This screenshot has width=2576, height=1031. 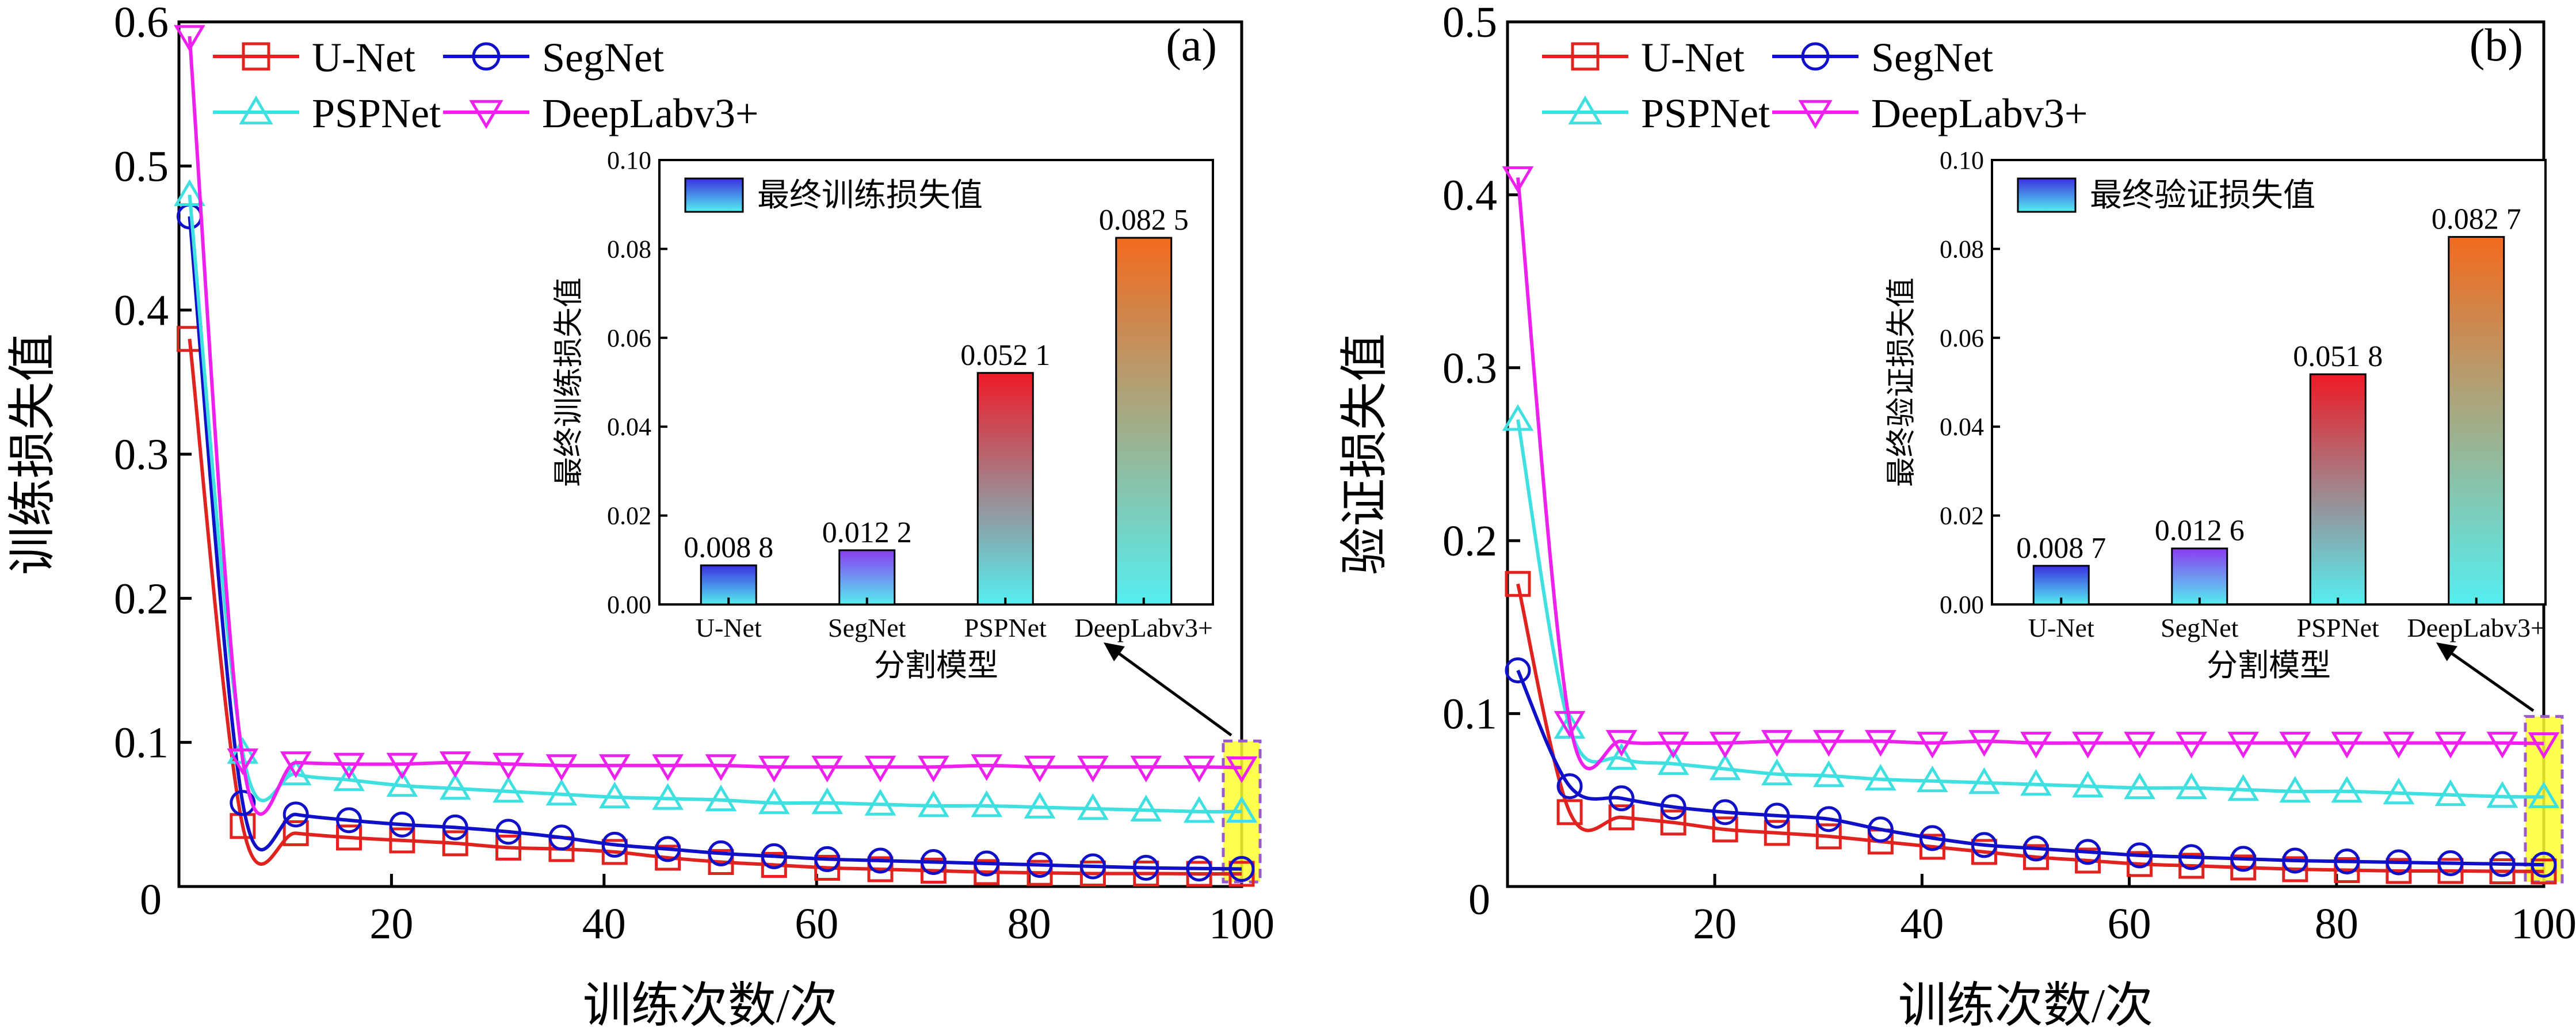 I want to click on final-epoch-highlight, so click(x=2544, y=799).